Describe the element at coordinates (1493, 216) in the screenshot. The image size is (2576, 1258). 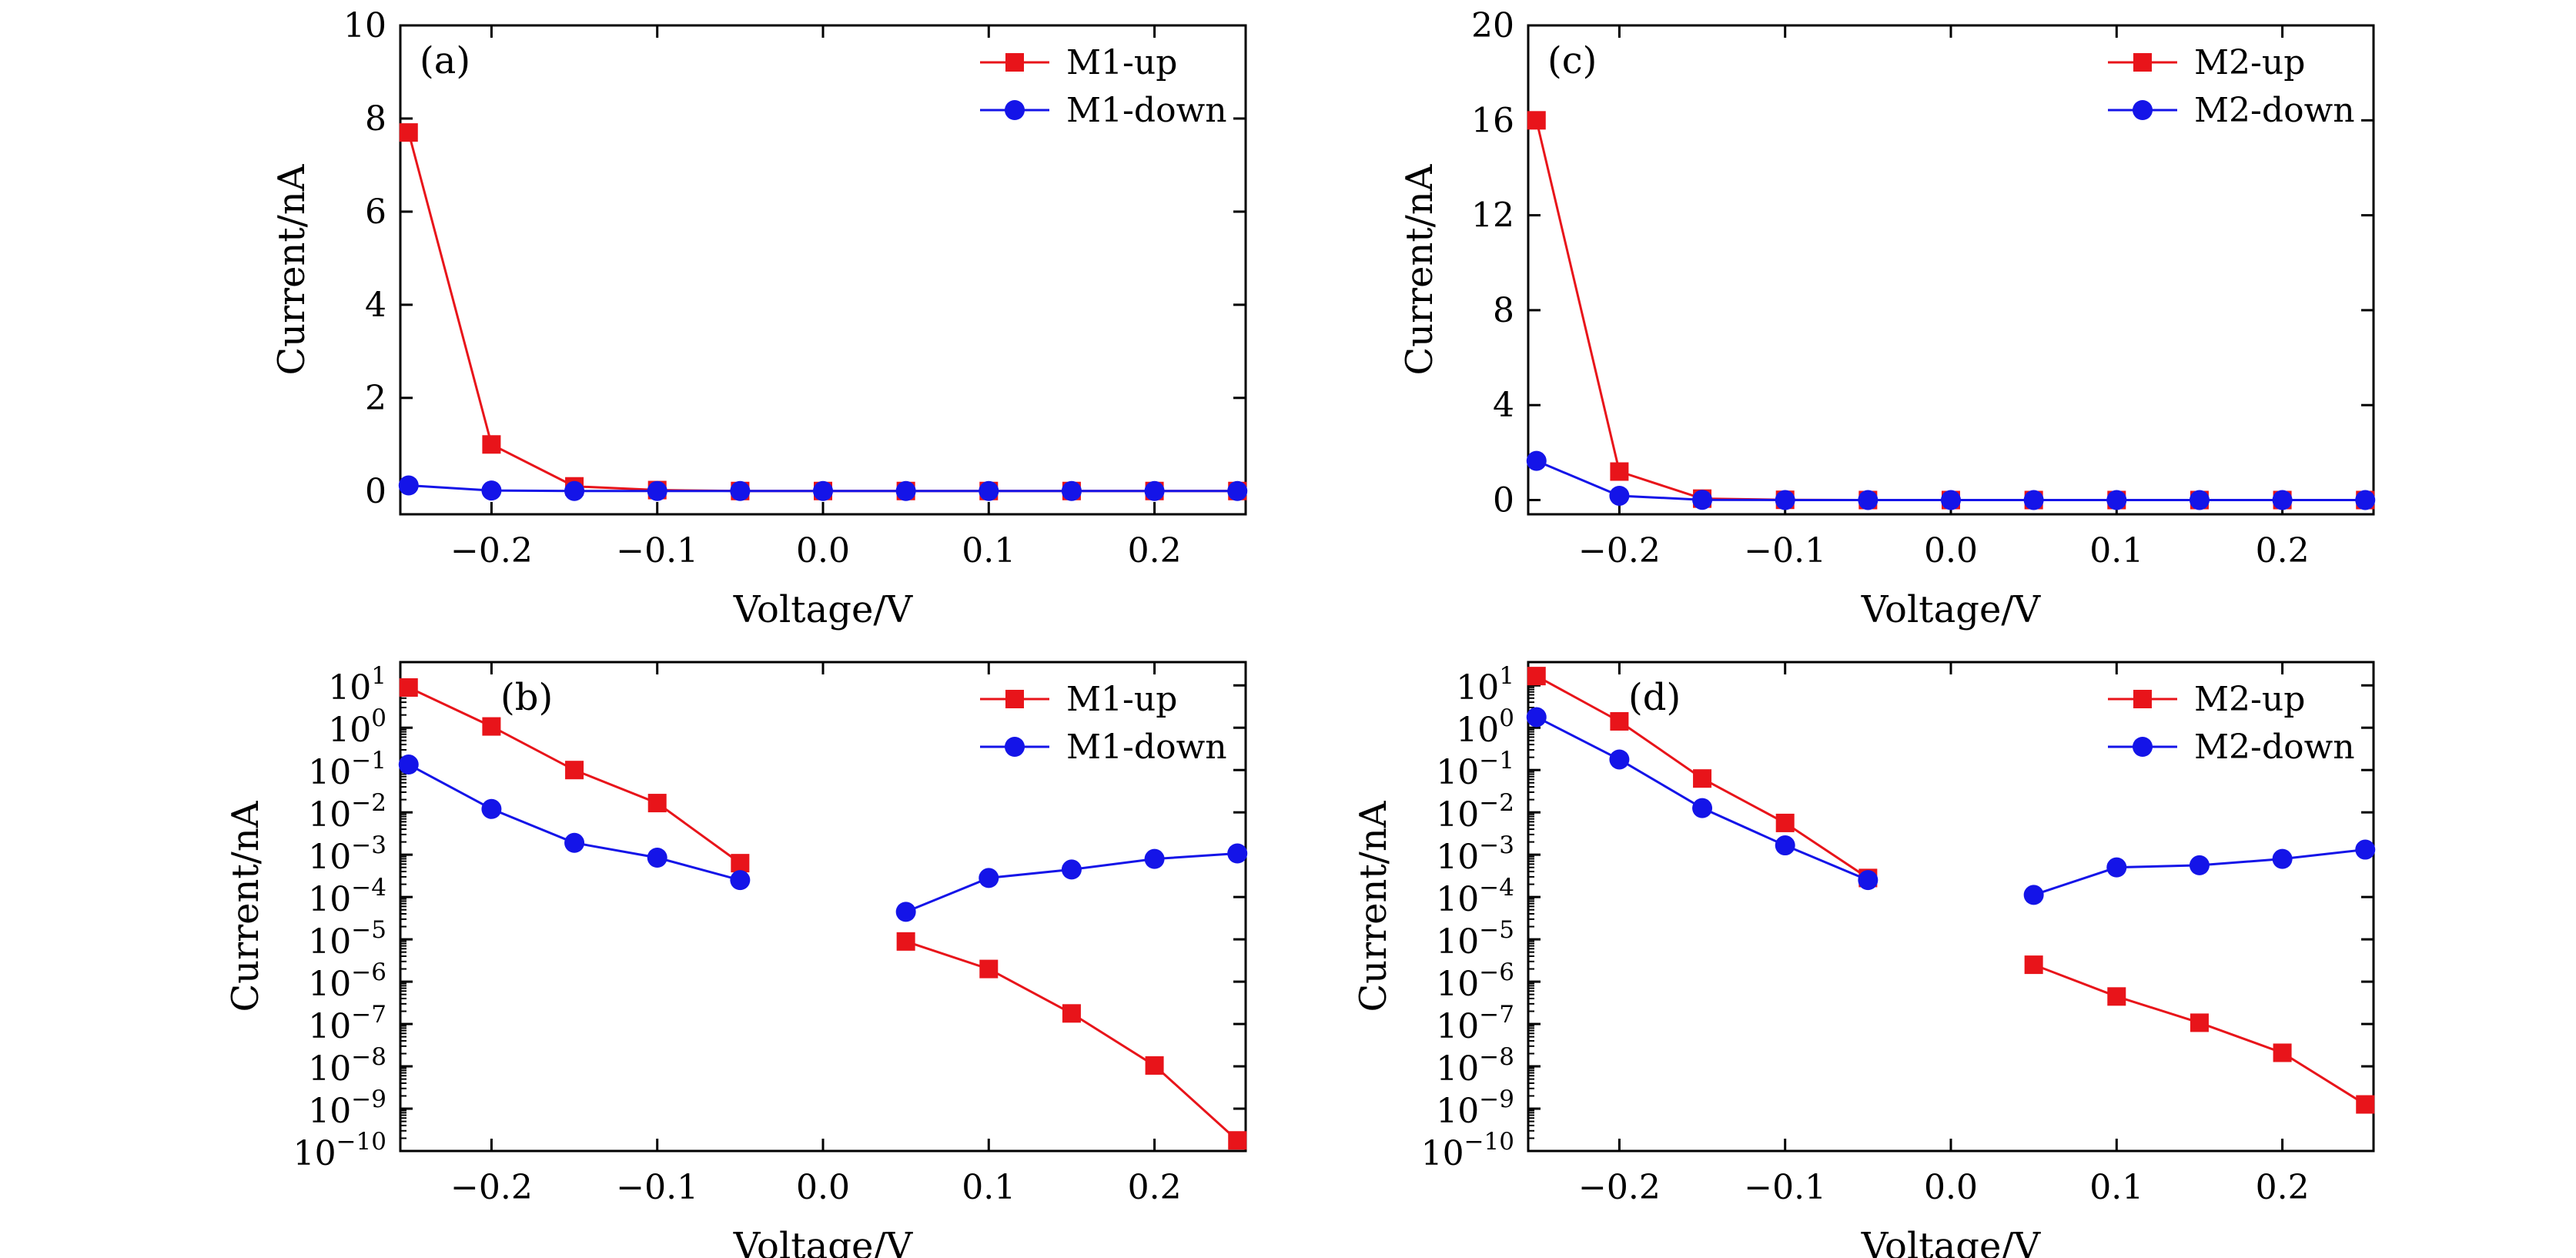
I see `y-tick-label: 12` at that location.